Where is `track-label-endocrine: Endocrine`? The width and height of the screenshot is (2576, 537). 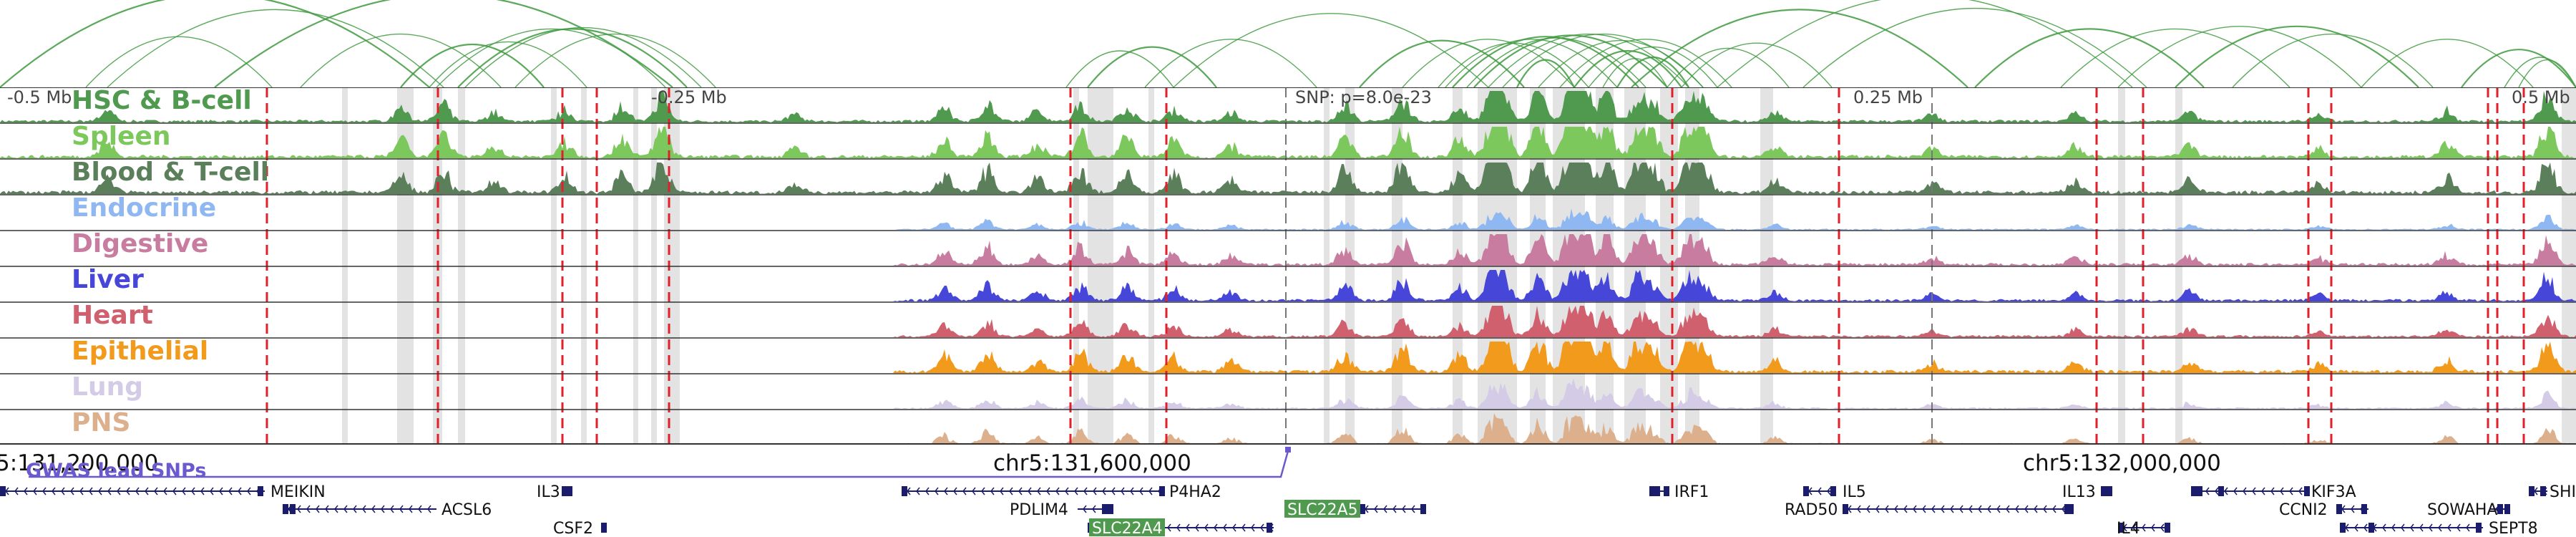 track-label-endocrine: Endocrine is located at coordinates (144, 208).